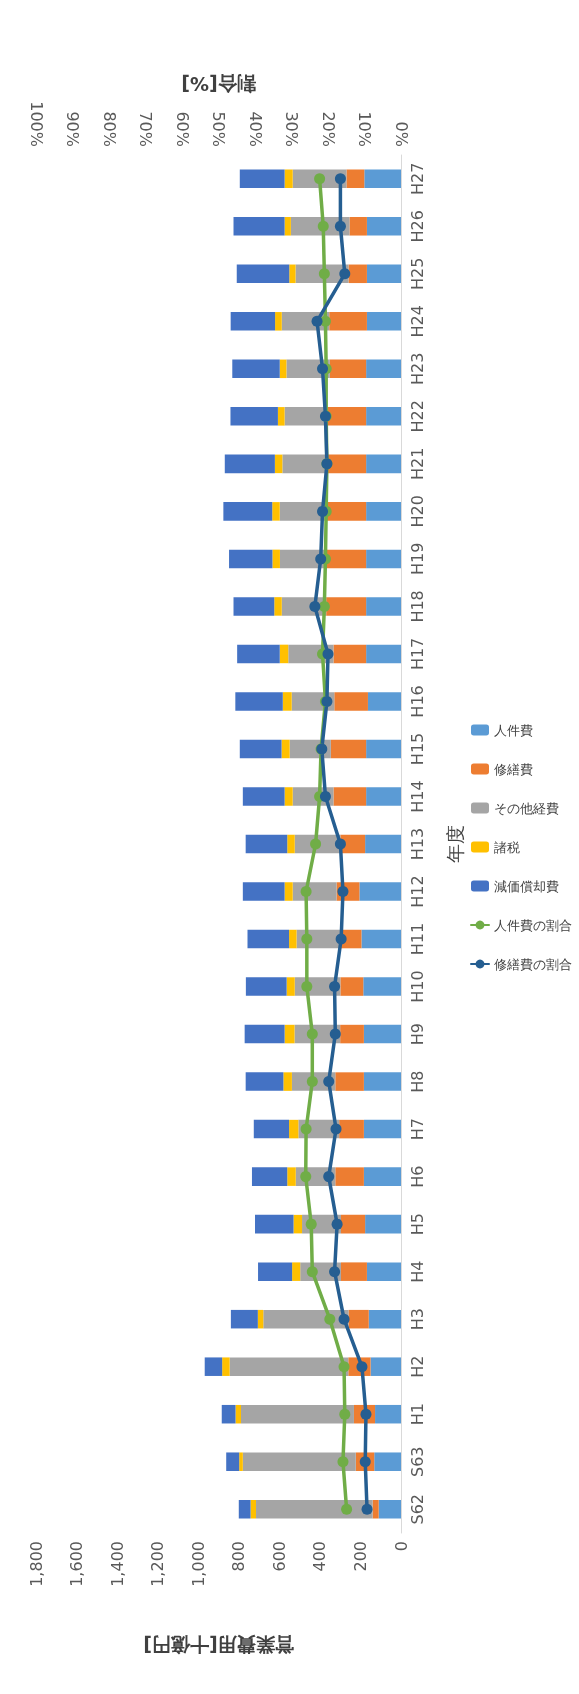 The image size is (579, 1694). What do you see at coordinates (417, 844) in the screenshot?
I see `y-tick-label: H13` at bounding box center [417, 844].